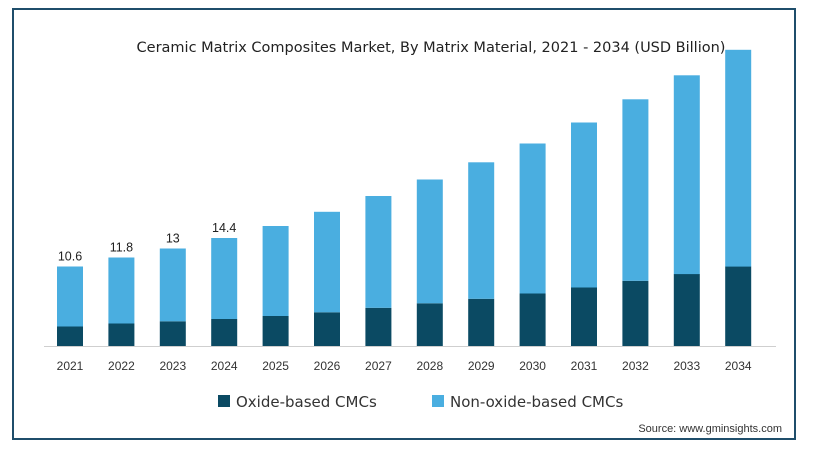  Describe the element at coordinates (738, 306) in the screenshot. I see `bar-oxide-2034` at that location.